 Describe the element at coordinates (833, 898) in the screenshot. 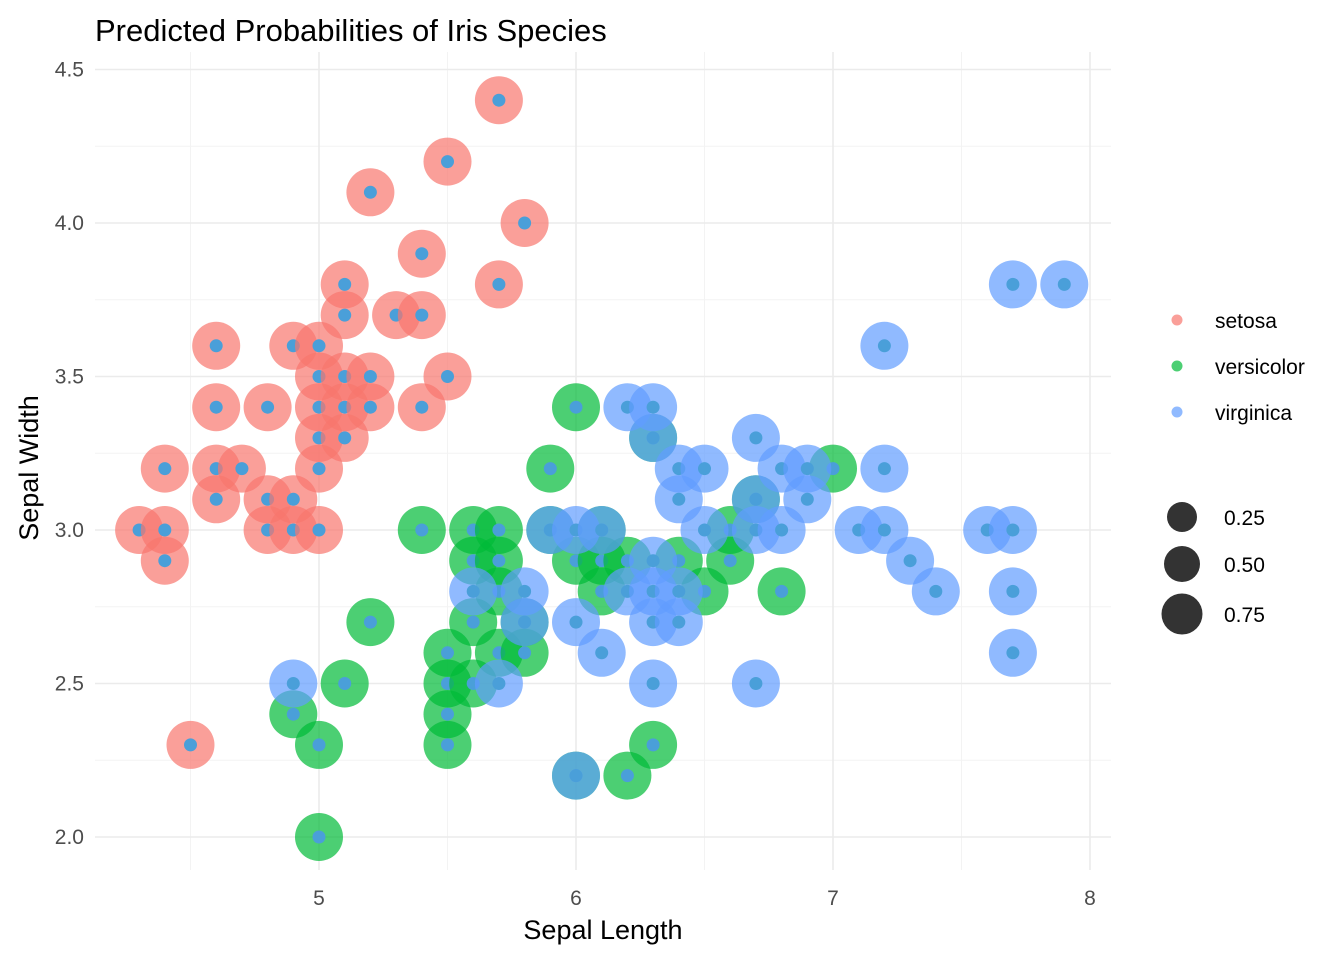

I see `x-tick-label: 7` at that location.